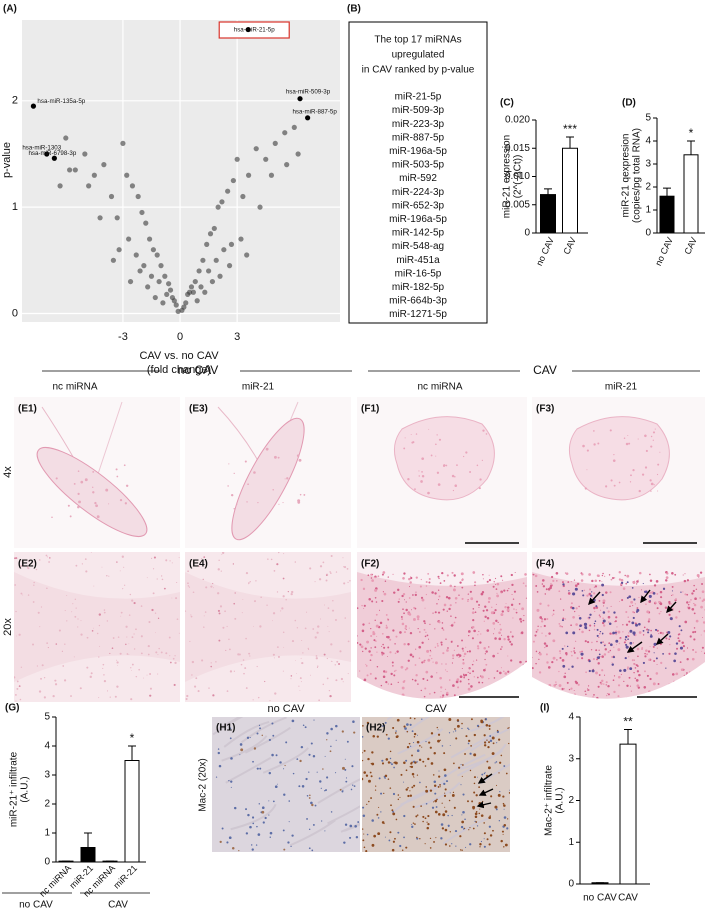  What do you see at coordinates (88, 855) in the screenshot?
I see `bar` at bounding box center [88, 855].